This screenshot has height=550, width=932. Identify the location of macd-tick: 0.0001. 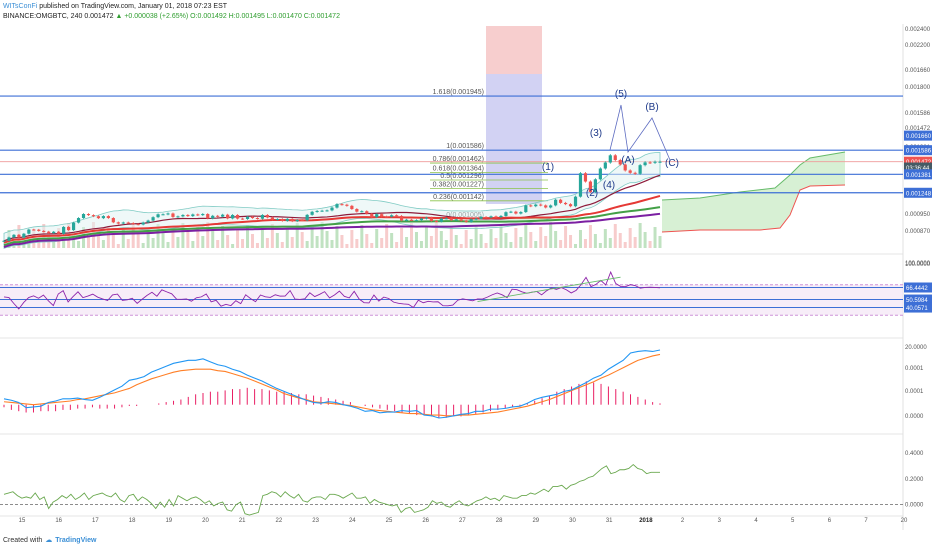
(914, 369).